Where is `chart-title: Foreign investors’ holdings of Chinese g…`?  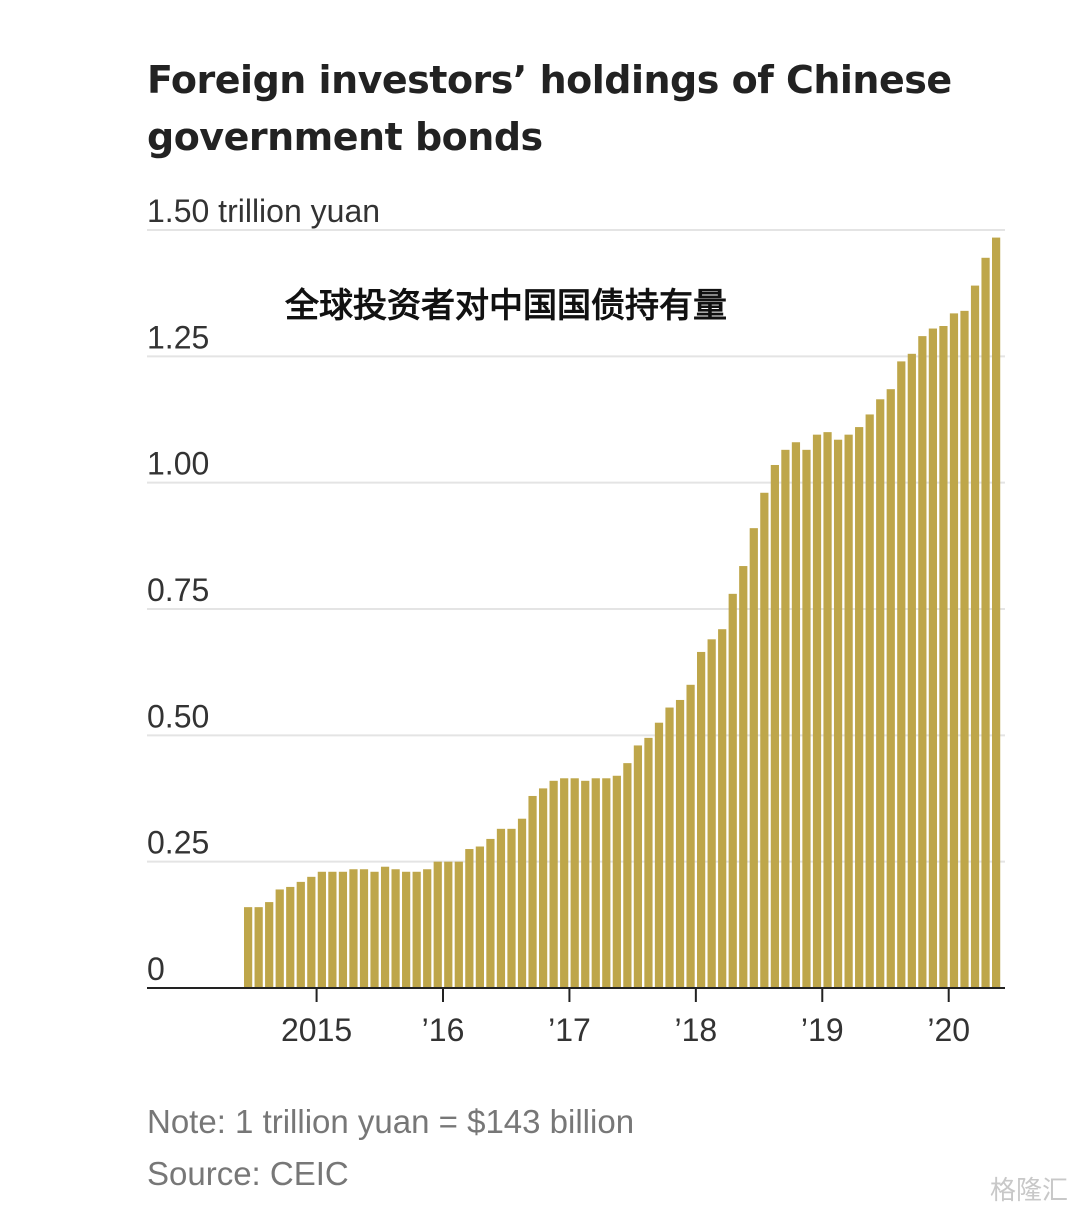
chart-title: Foreign investors’ holdings of Chinese g… is located at coordinates (549, 108).